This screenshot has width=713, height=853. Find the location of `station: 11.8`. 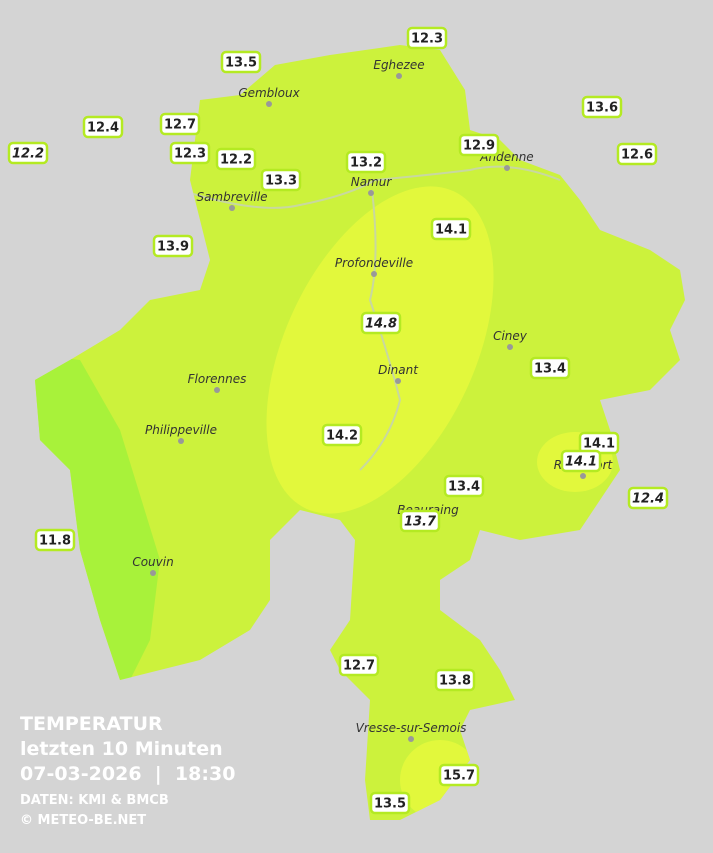

station: 11.8 is located at coordinates (55, 540).